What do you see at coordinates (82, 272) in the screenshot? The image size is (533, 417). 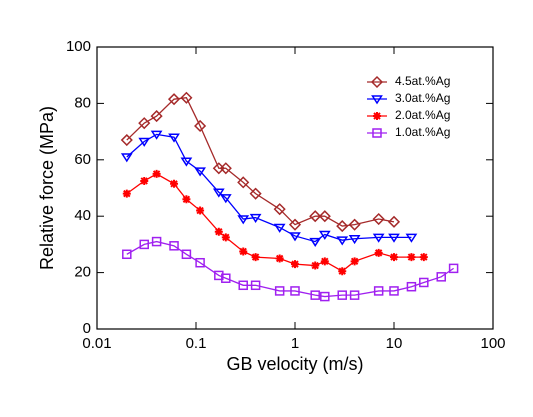 I see `y-tick-label: 20` at bounding box center [82, 272].